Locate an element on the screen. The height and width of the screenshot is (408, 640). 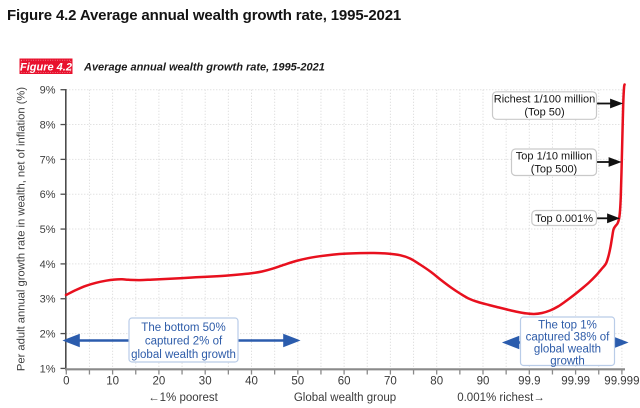
svg-text: 99.99 is located at coordinates (575, 382).